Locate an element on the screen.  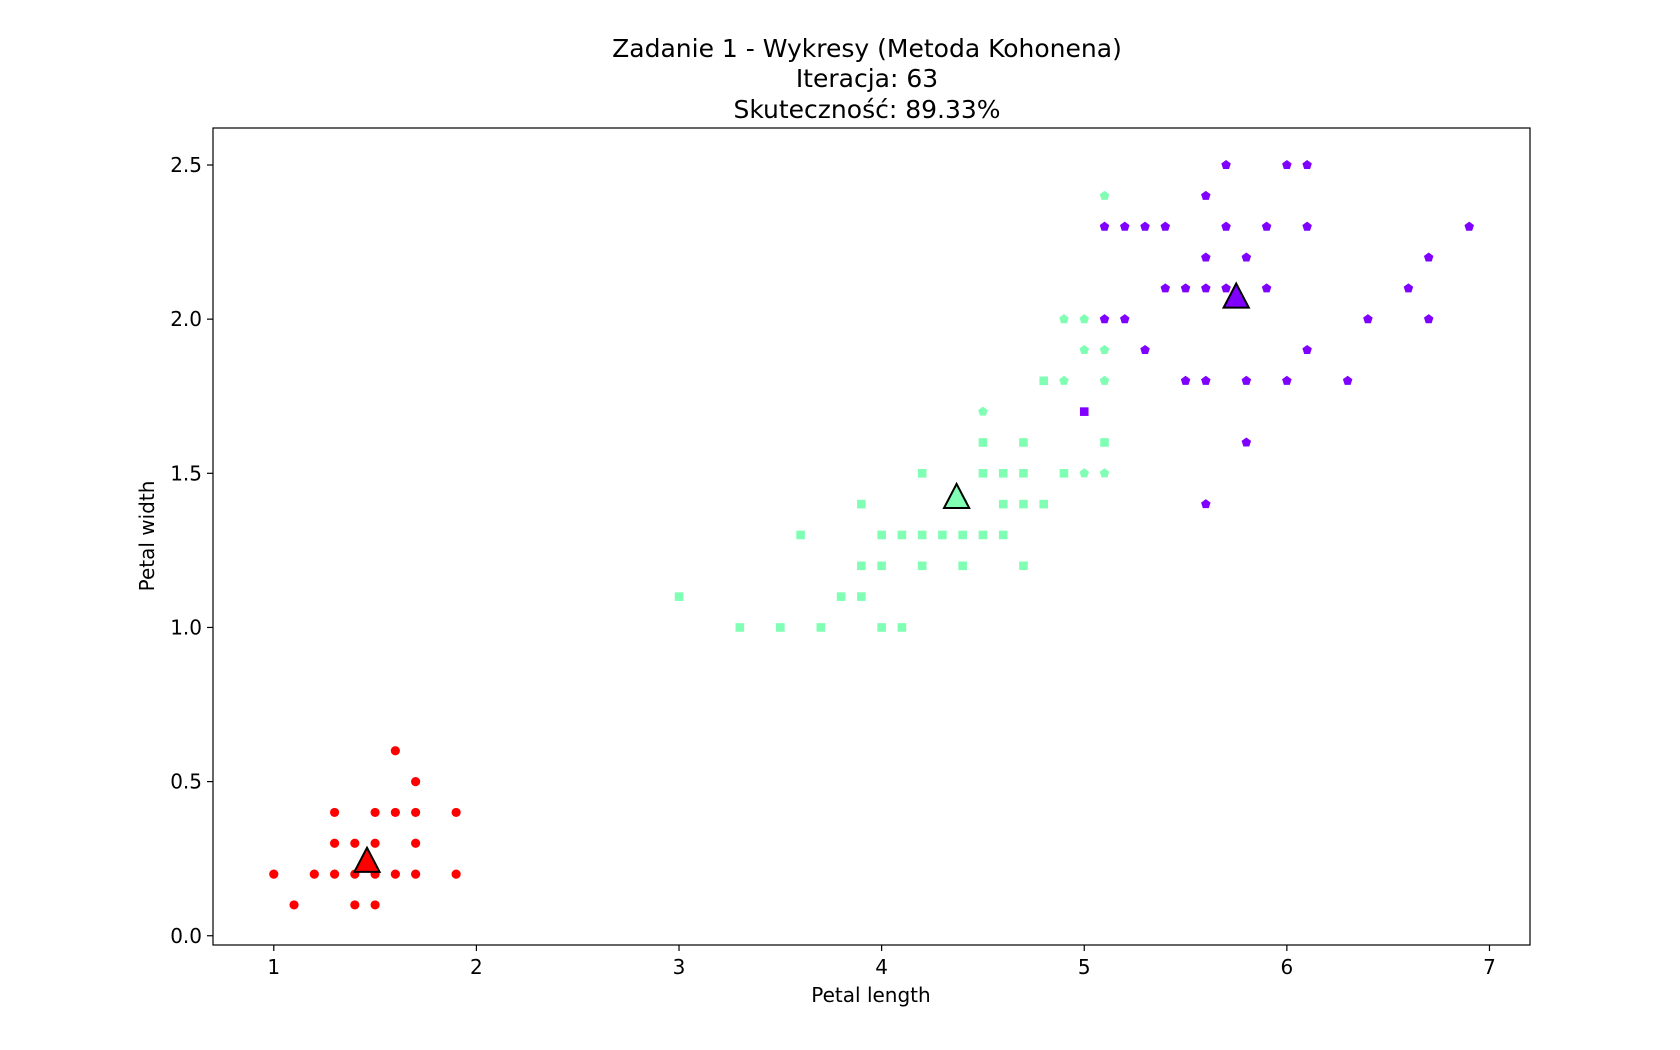
x-tick-label: 4 is located at coordinates (881, 967).